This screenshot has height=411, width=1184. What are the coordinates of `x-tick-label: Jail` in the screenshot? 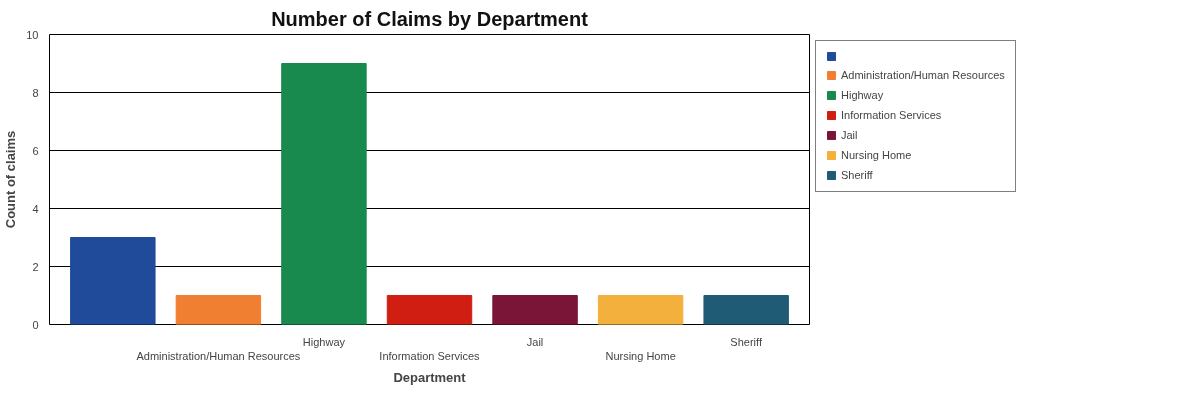 It's located at (535, 341).